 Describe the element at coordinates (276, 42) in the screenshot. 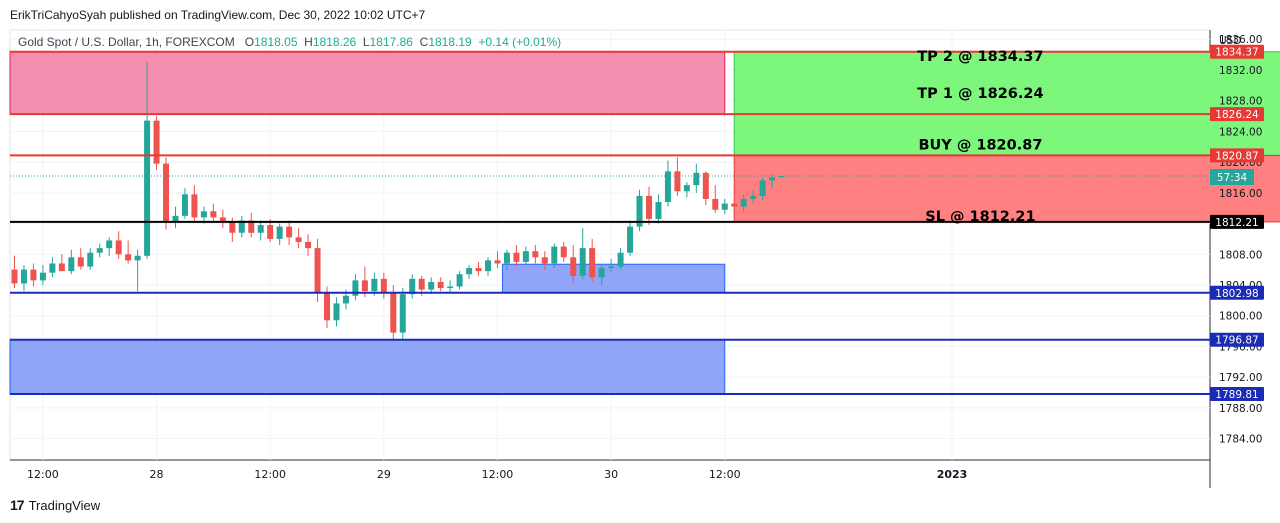

I see `open-value: 1818.05` at that location.